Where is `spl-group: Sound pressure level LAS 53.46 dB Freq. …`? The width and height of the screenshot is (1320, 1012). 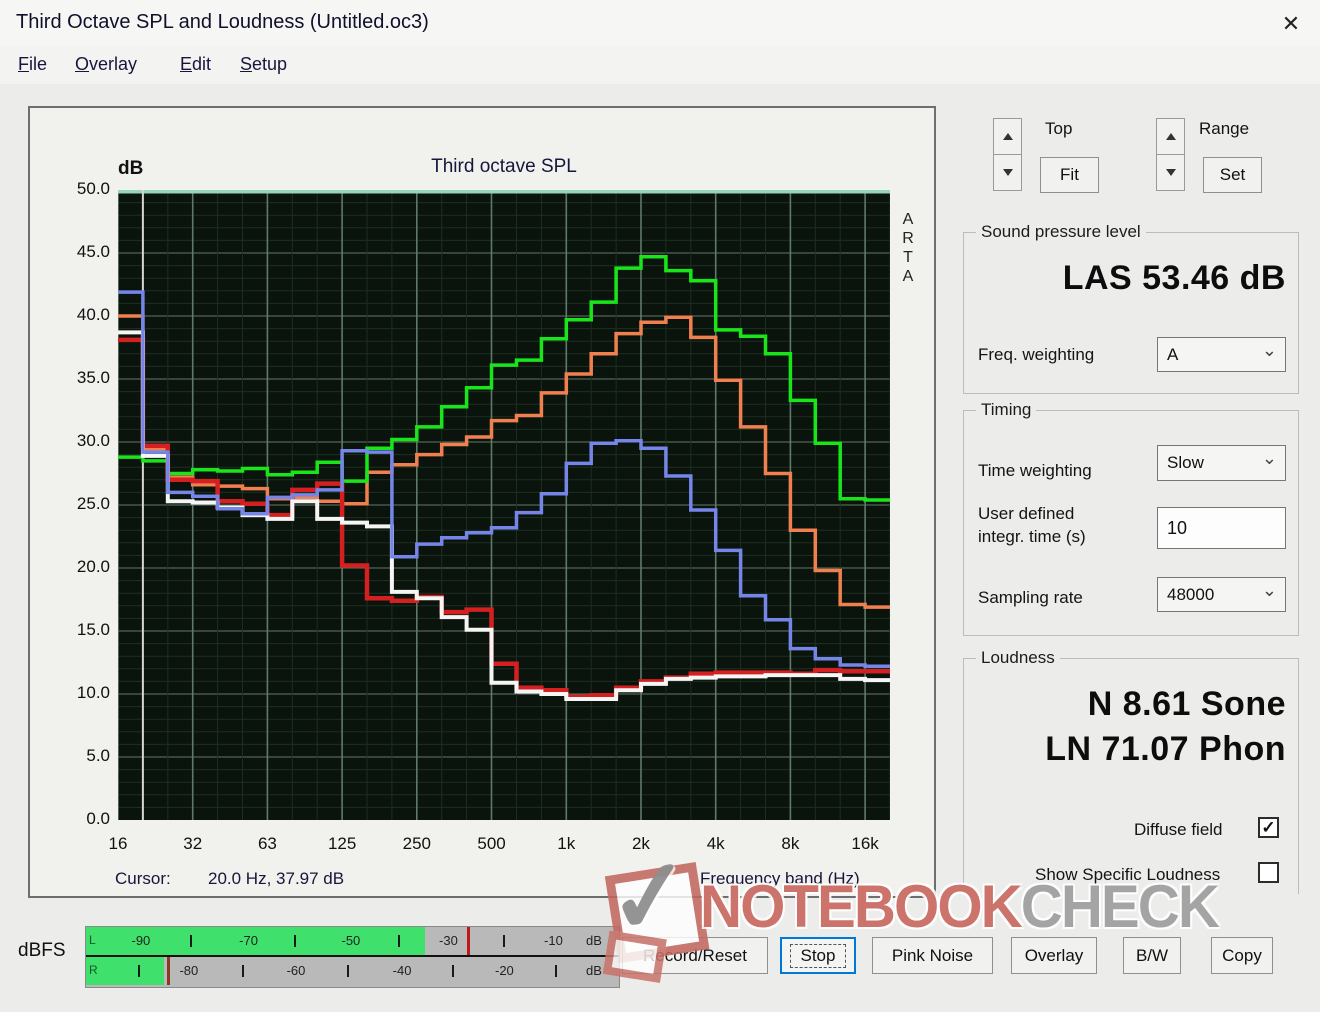 spl-group: Sound pressure level LAS 53.46 dB Freq. … is located at coordinates (1131, 308).